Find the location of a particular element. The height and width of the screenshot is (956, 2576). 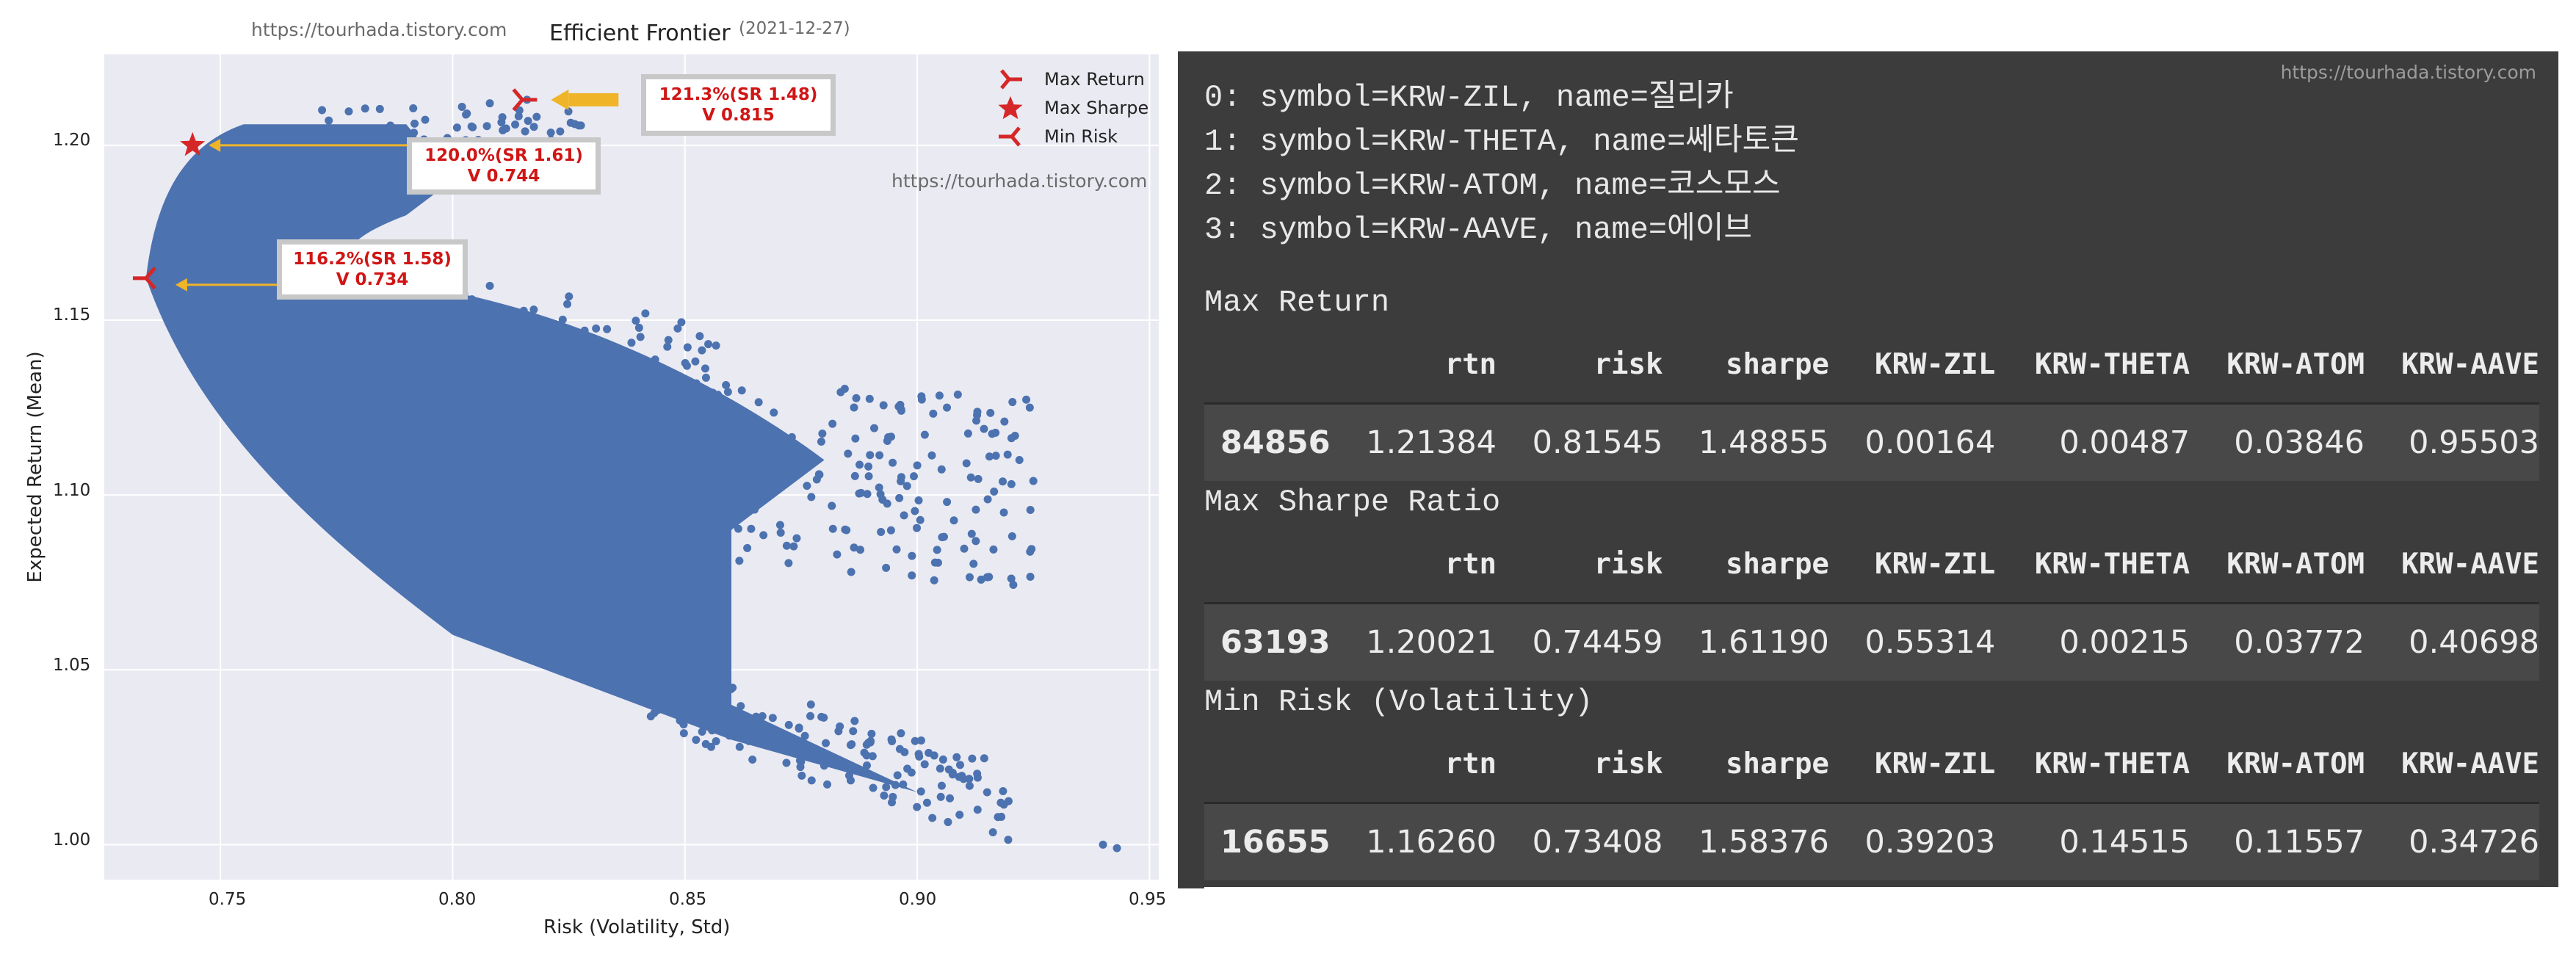

y-tick-label: 1.20 is located at coordinates (72, 140).